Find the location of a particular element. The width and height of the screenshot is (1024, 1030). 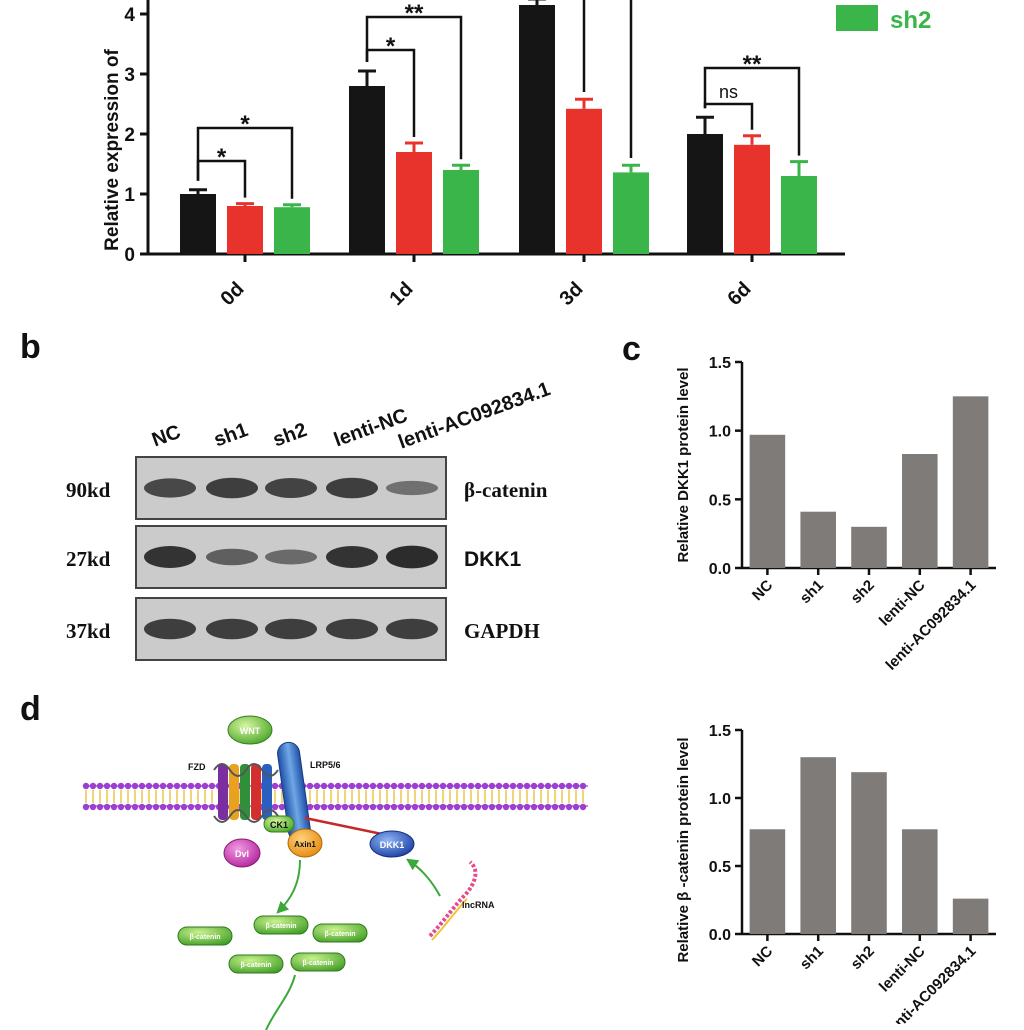

ck1-label: CK1 is located at coordinates (279, 825).